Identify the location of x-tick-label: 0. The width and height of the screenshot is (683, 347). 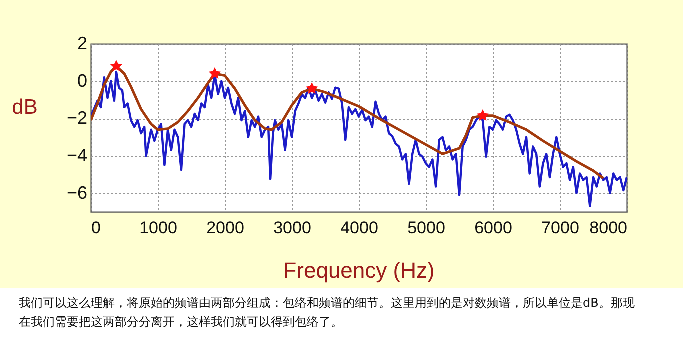
(96, 228).